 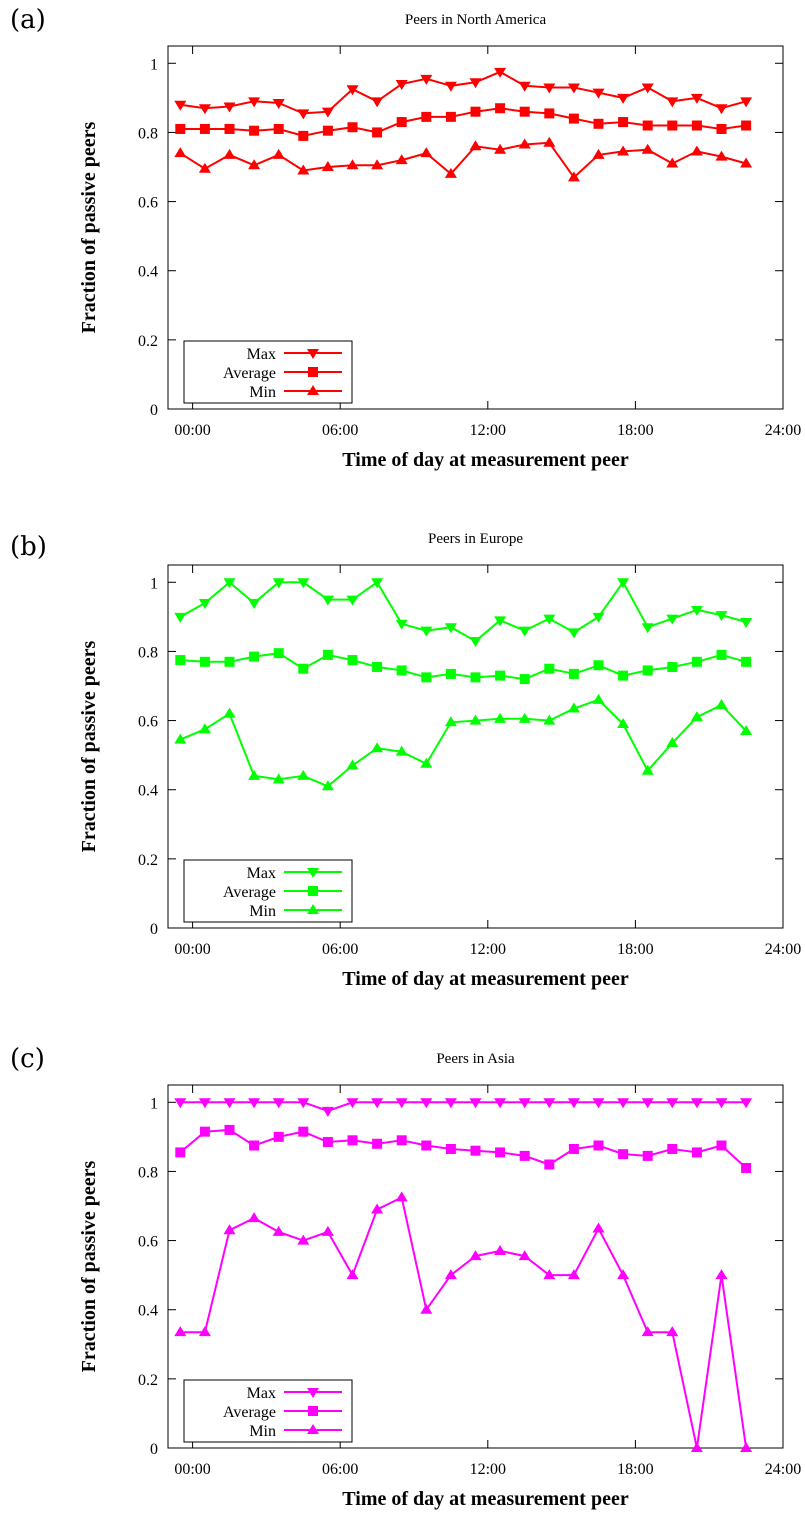 What do you see at coordinates (783, 949) in the screenshot?
I see `x-tick-label: 24:00` at bounding box center [783, 949].